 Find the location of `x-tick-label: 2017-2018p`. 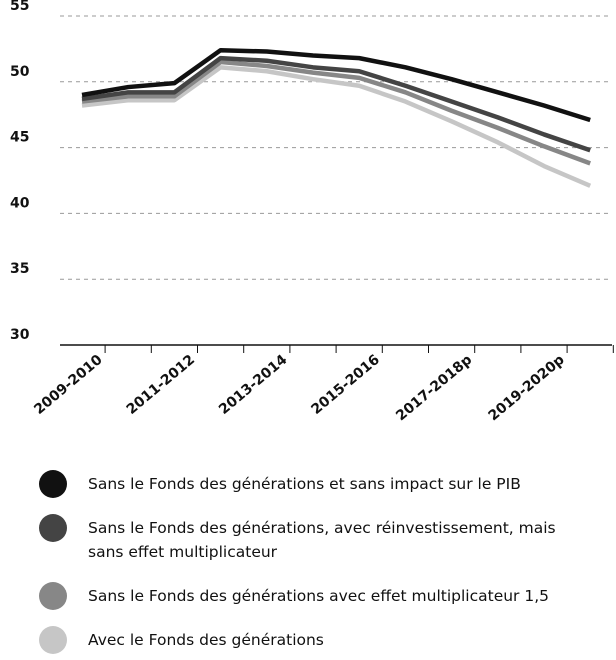

x-tick-label: 2017-2018p is located at coordinates (434, 388).